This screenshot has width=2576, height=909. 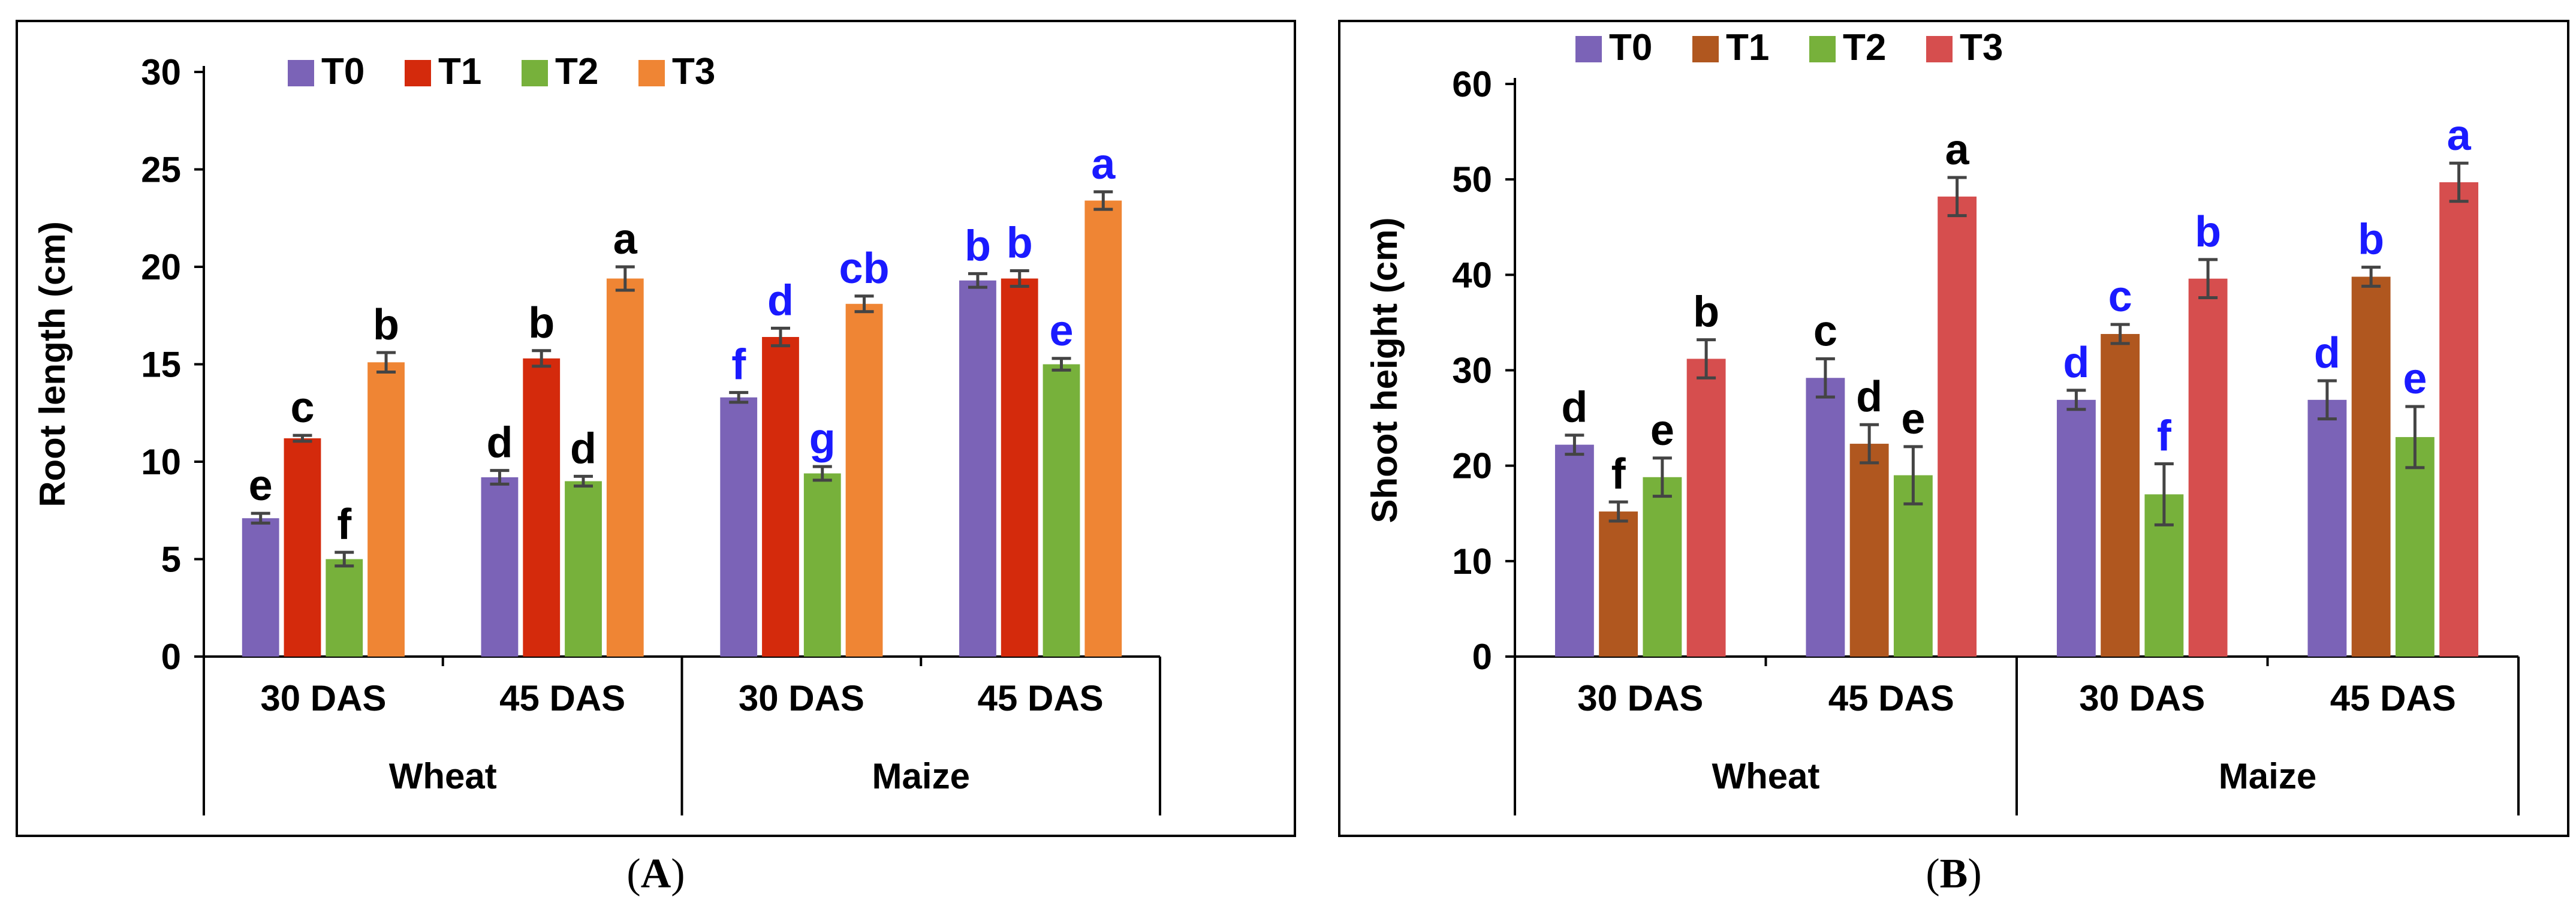 I want to click on y-tick-label: 60, so click(x=1472, y=84).